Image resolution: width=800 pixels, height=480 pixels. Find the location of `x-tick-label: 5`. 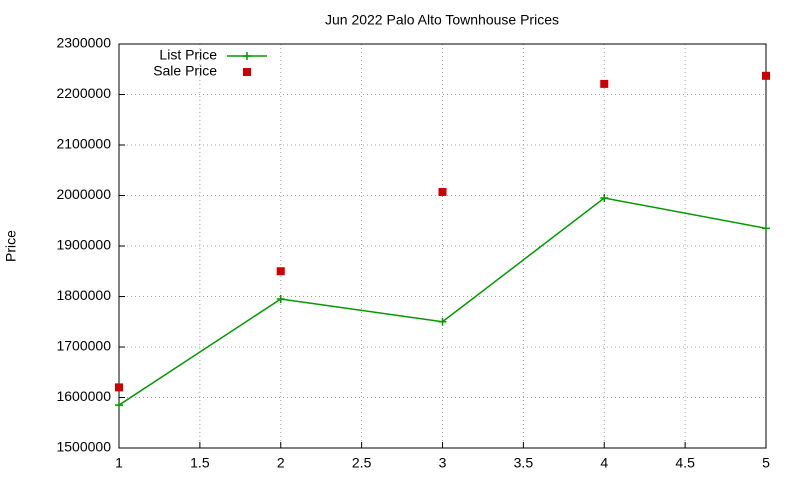

x-tick-label: 5 is located at coordinates (766, 463).